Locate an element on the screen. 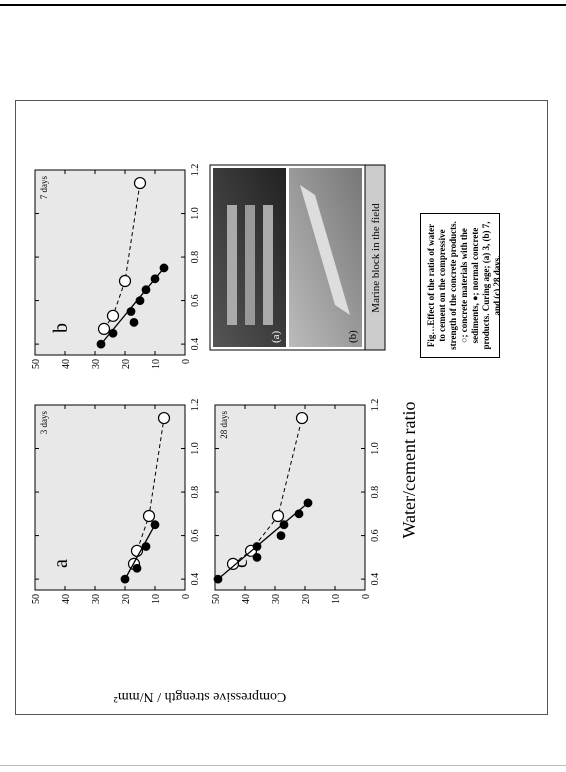  panel-annotation: 3 days is located at coordinates (44, 423).